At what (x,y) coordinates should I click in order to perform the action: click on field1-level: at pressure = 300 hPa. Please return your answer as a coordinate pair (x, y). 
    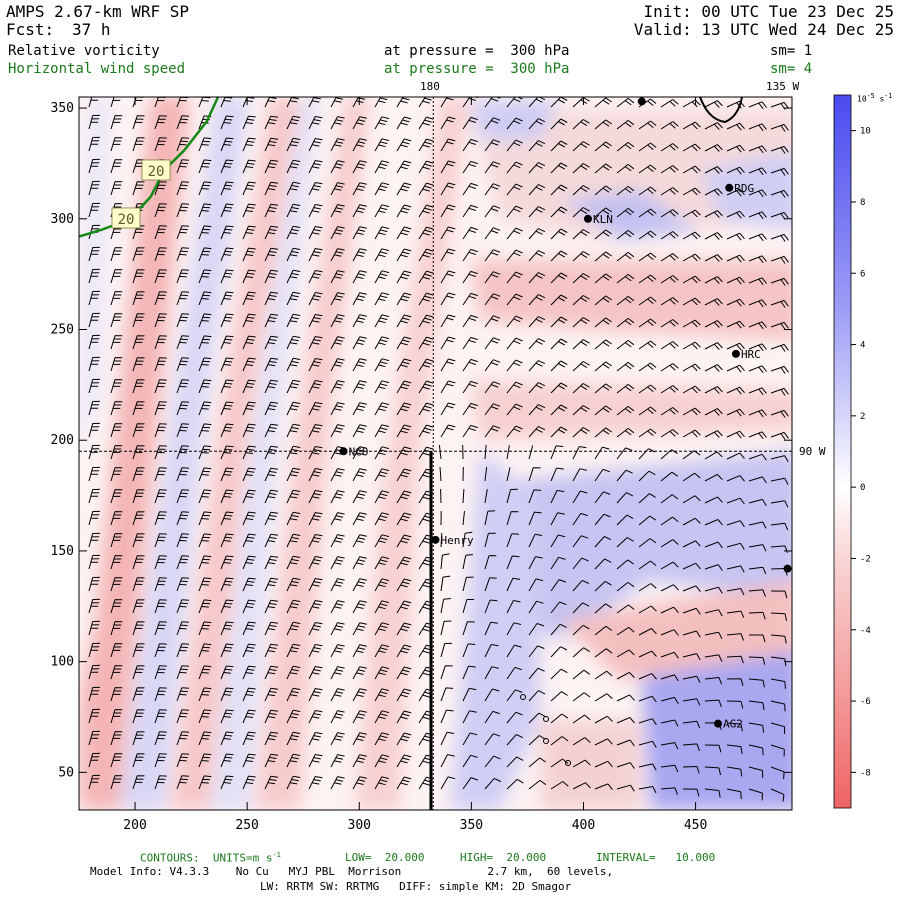
    Looking at the image, I should click on (477, 51).